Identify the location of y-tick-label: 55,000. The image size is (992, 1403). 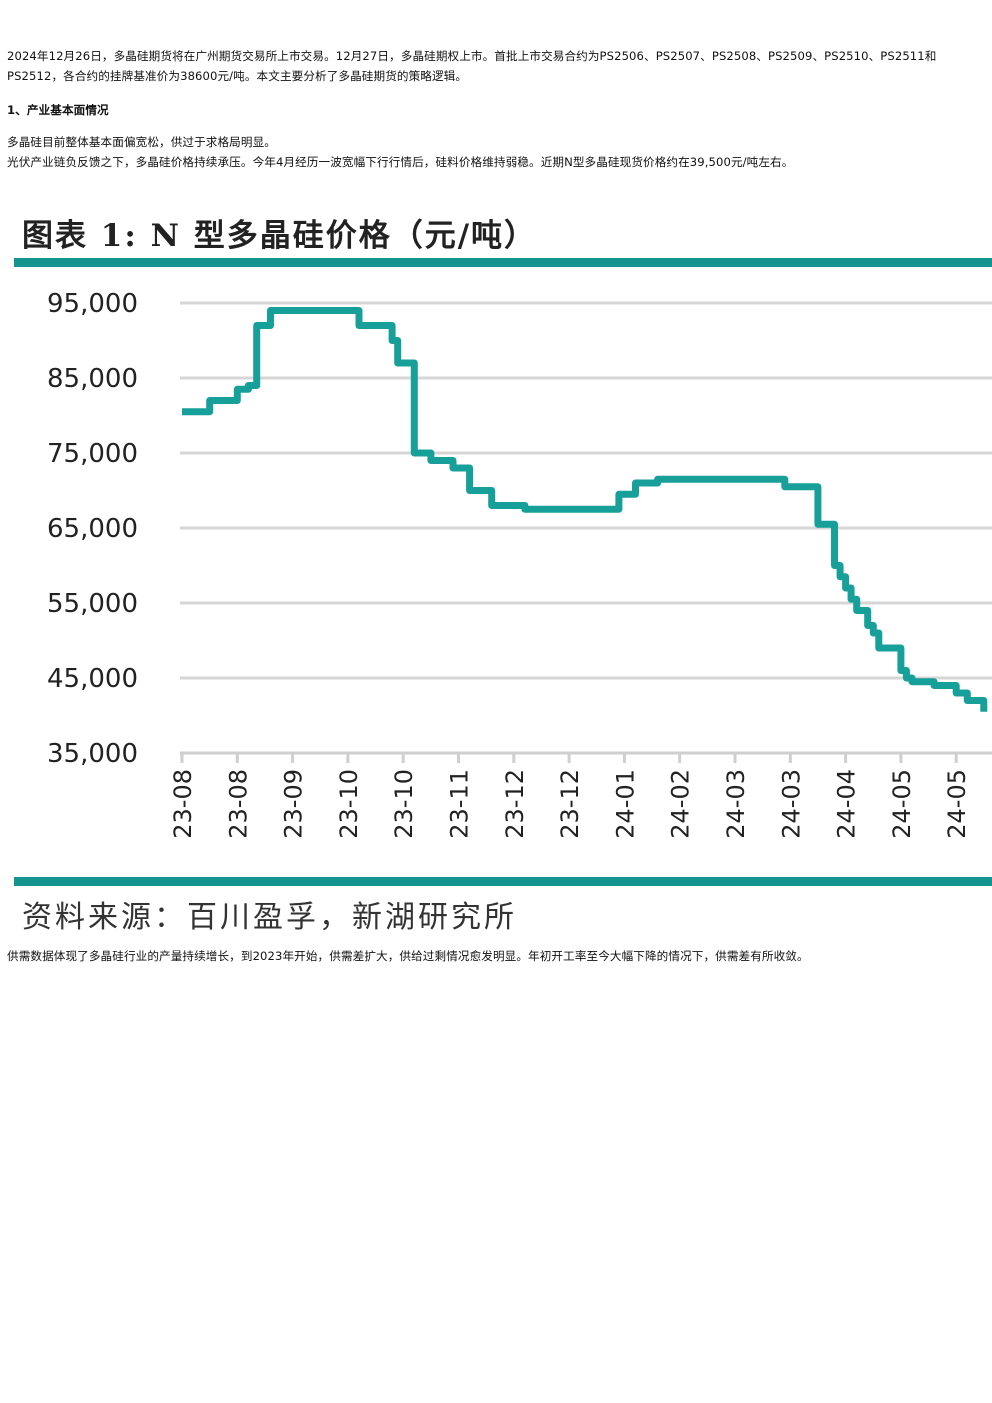
(92, 604).